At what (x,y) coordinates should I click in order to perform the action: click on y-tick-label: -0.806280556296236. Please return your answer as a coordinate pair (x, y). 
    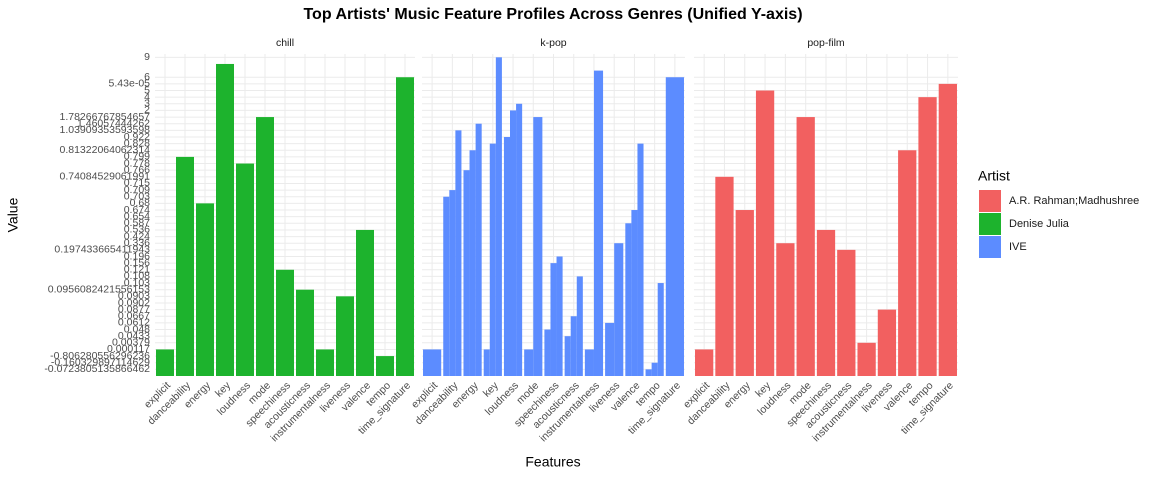
    Looking at the image, I should click on (100, 356).